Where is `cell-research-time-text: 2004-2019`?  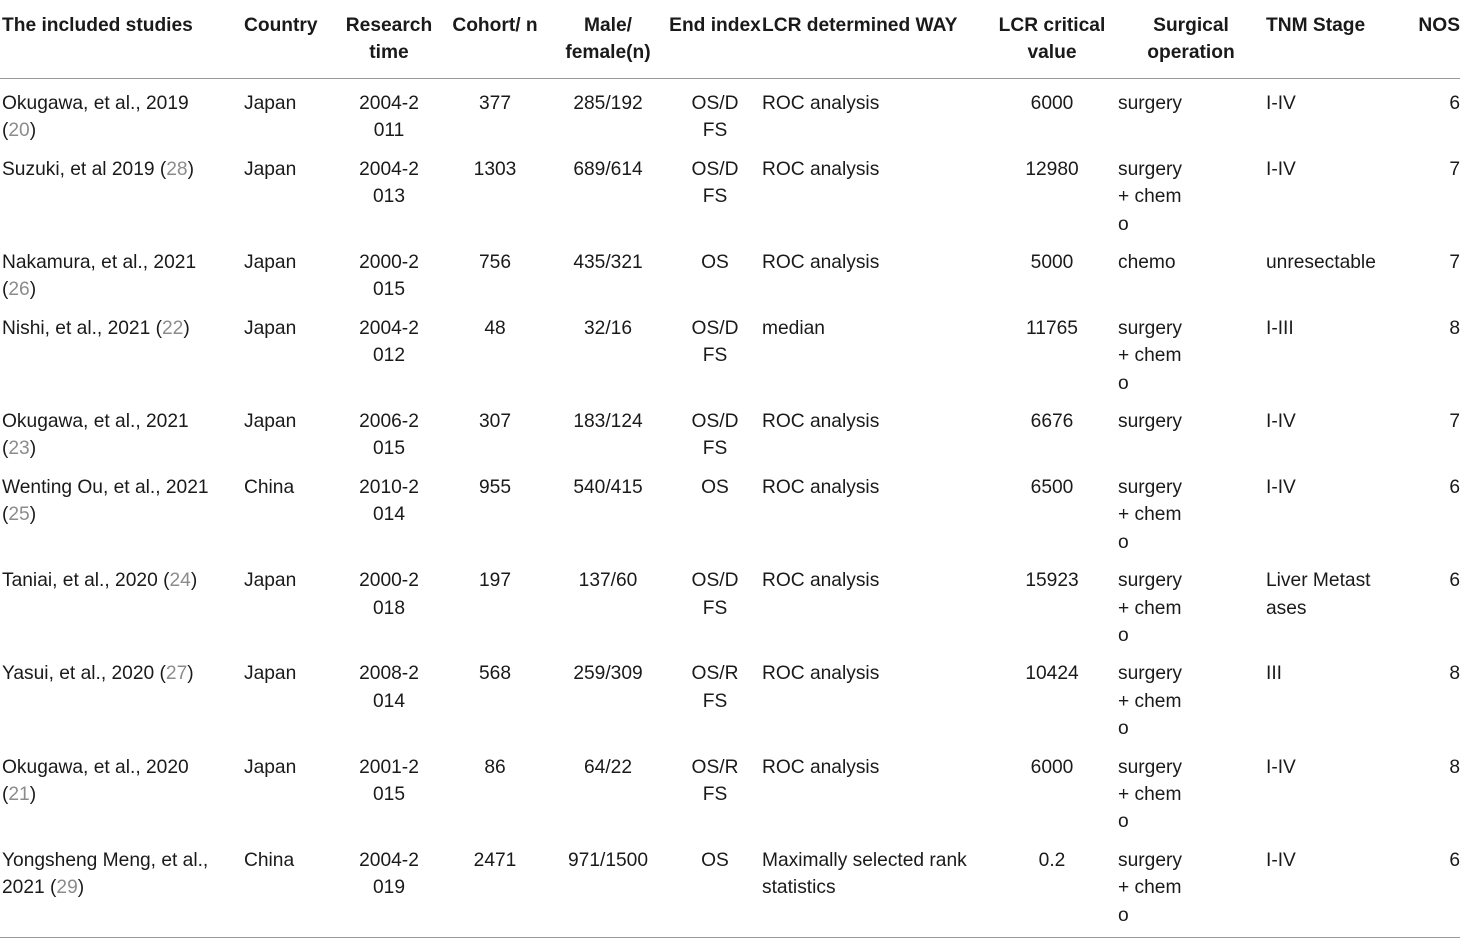
cell-research-time-text: 2004-2019 is located at coordinates (389, 874).